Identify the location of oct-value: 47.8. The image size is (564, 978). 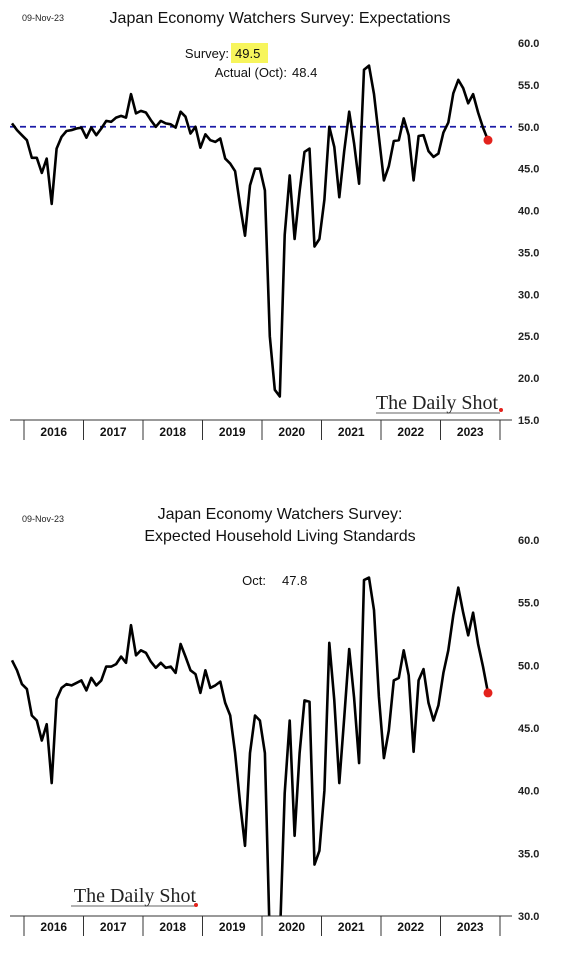
(294, 580).